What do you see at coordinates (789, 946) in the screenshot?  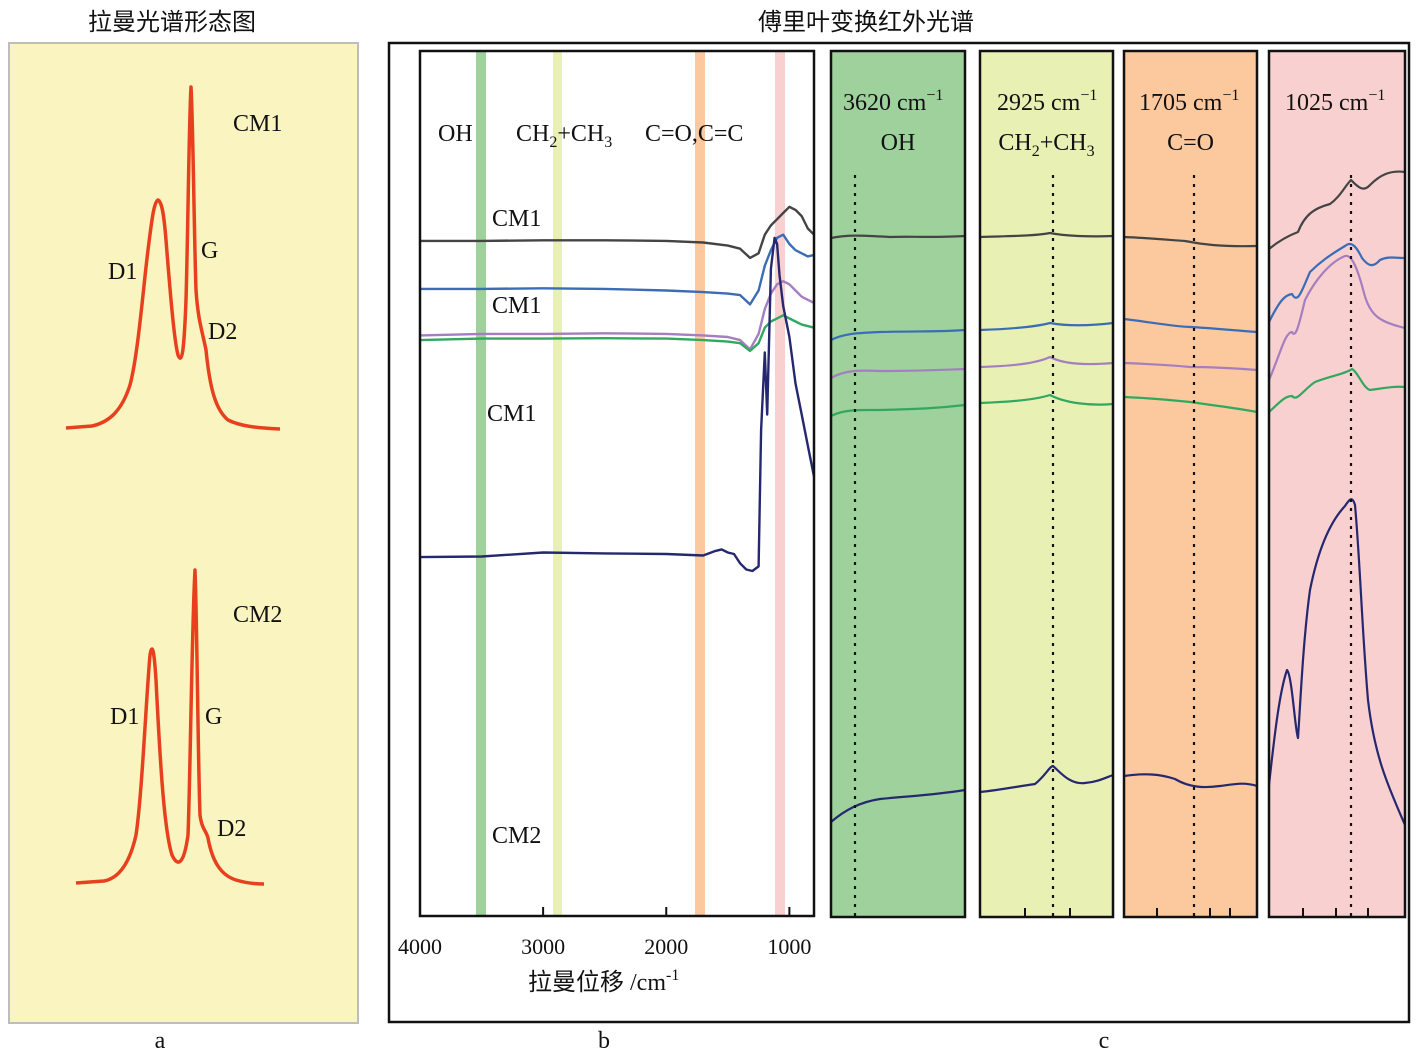 I see `x-tick-label-1000: 1000` at bounding box center [789, 946].